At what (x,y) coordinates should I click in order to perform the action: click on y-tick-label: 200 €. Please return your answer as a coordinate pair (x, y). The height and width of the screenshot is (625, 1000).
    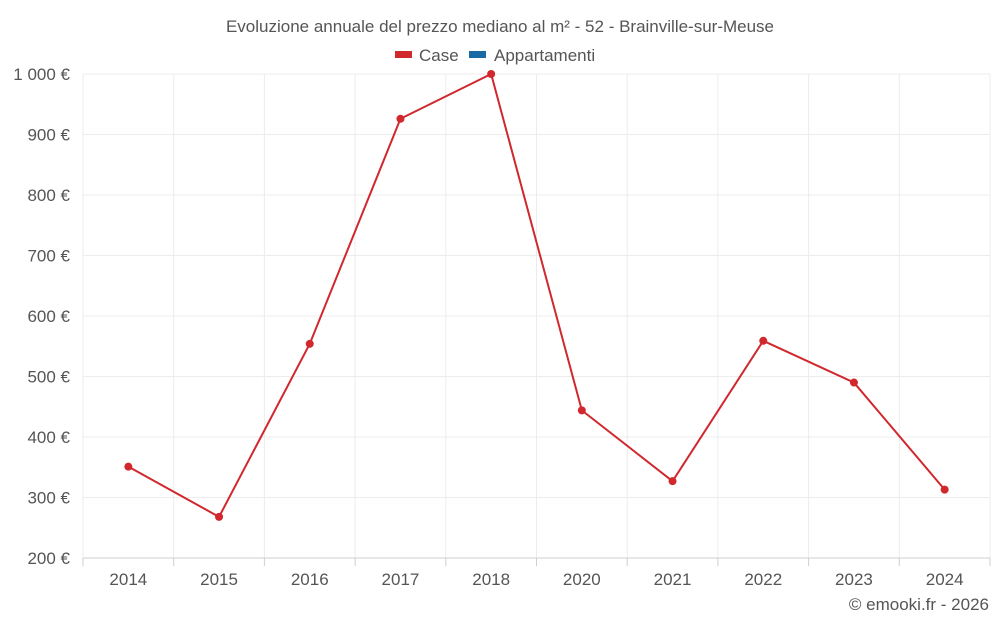
    Looking at the image, I should click on (48, 558).